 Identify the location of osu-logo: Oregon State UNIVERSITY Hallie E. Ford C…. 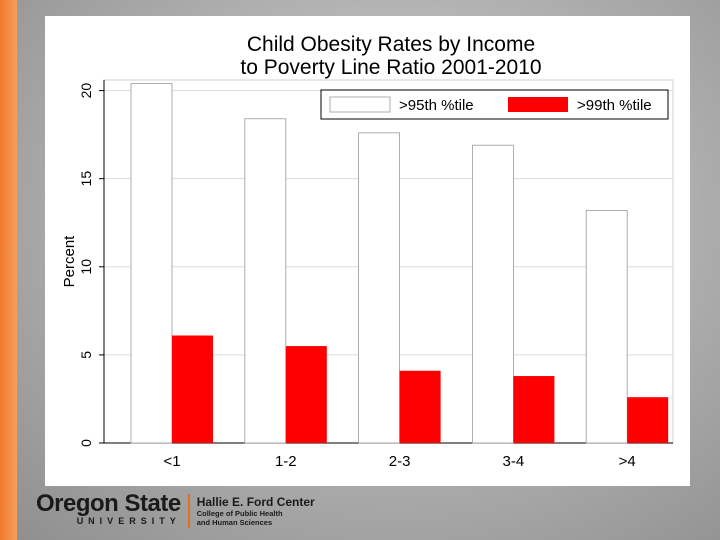
(175, 512).